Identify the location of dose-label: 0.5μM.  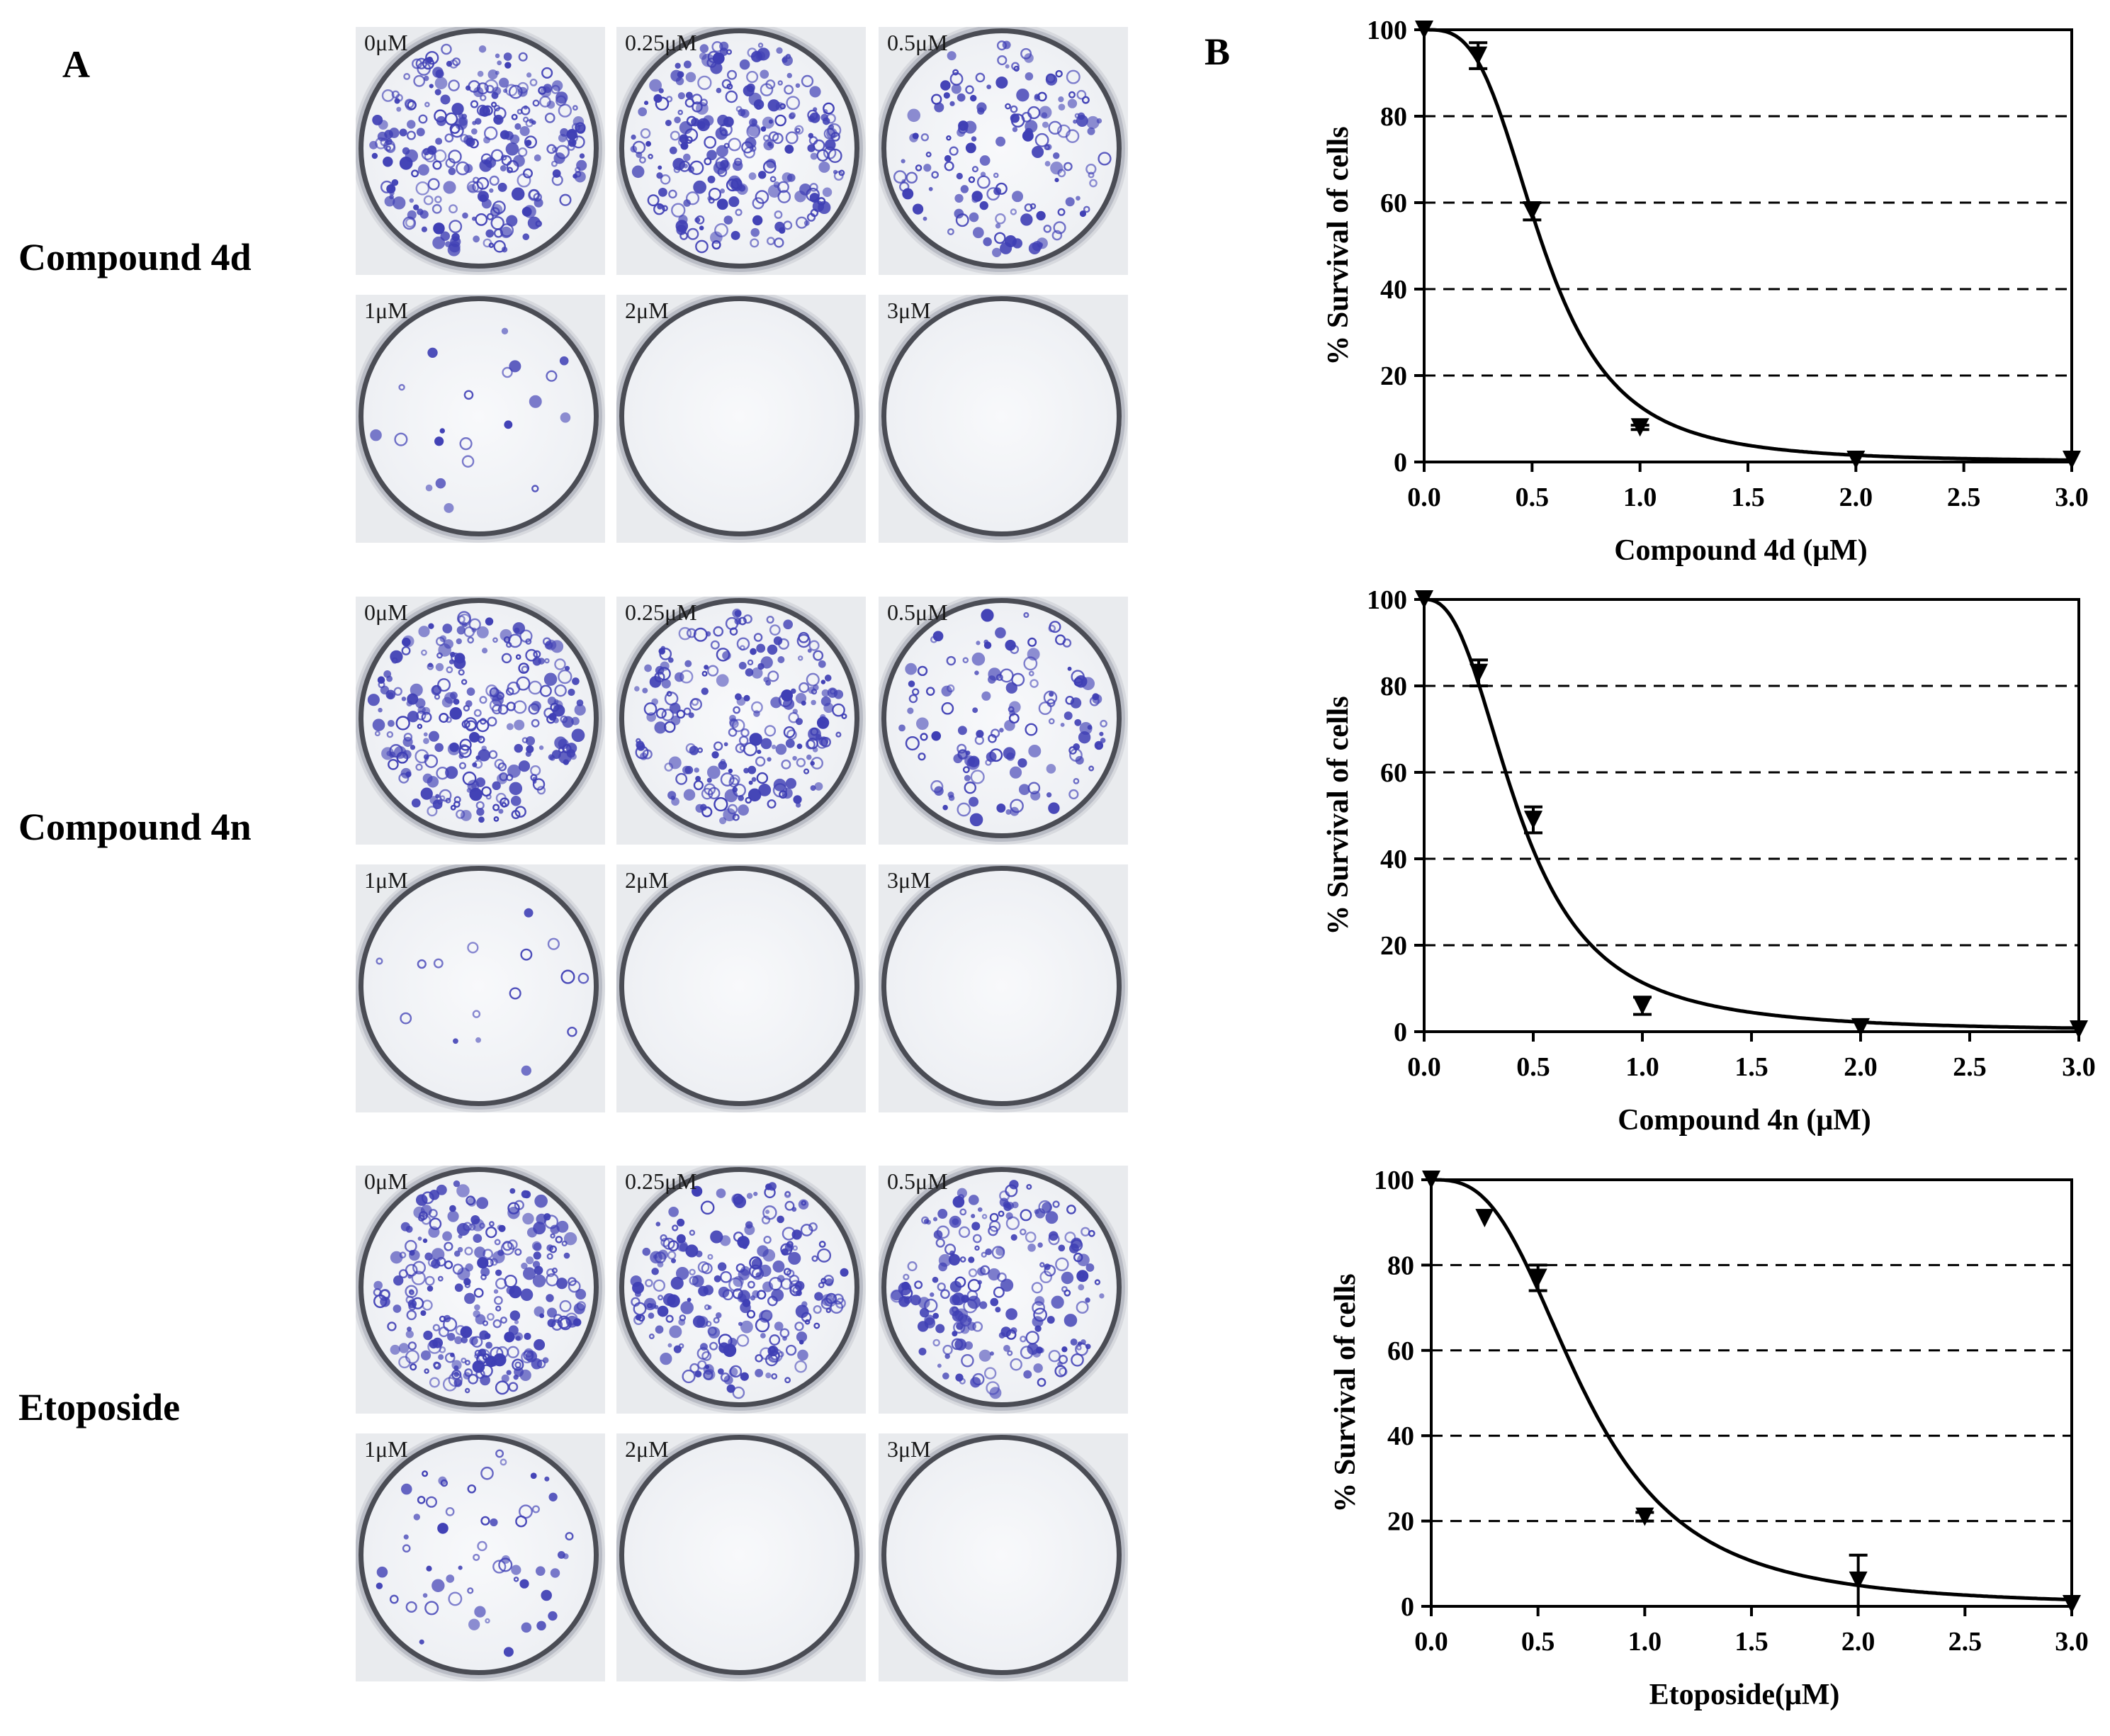
(917, 42).